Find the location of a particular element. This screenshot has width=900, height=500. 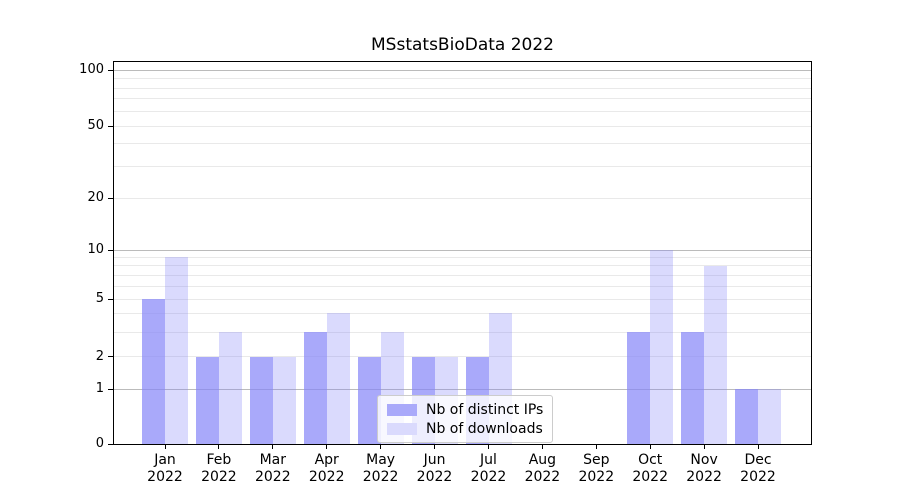

x-tick-label: Jan 2022 is located at coordinates (165, 469).